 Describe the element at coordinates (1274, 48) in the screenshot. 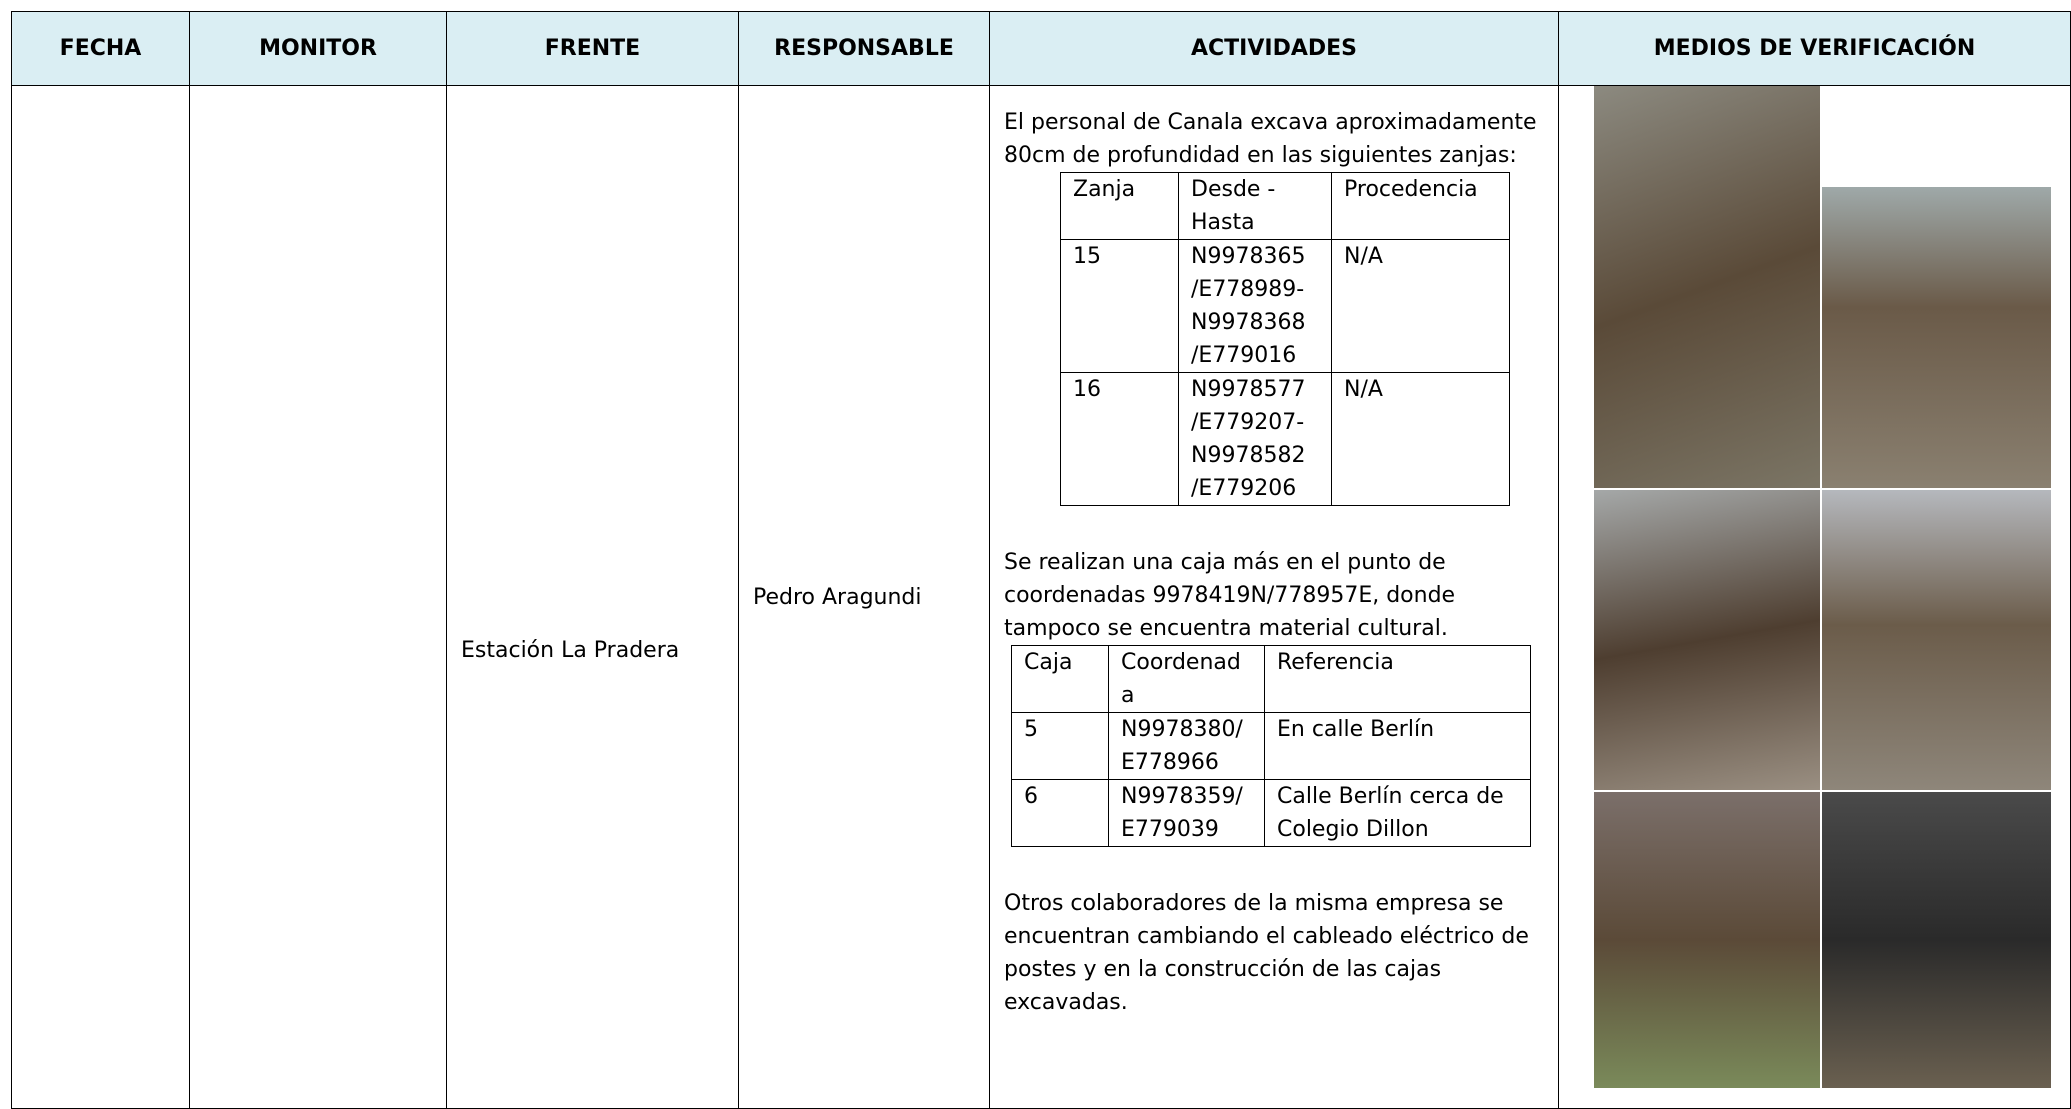

I see `header: ACTIVIDADES` at that location.